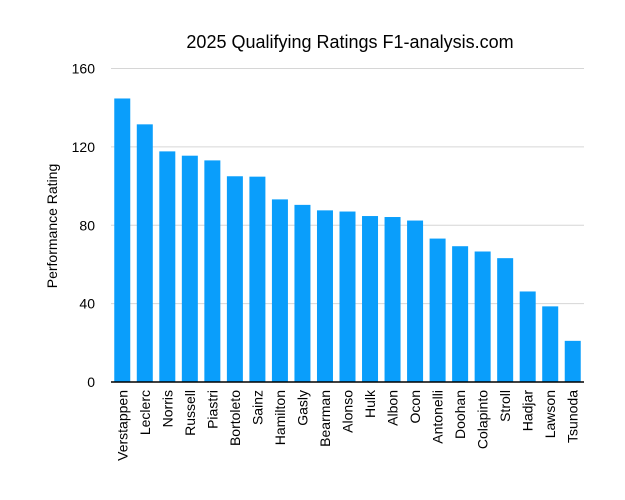  What do you see at coordinates (415, 406) in the screenshot?
I see `x-tick-label: Ocon` at bounding box center [415, 406].